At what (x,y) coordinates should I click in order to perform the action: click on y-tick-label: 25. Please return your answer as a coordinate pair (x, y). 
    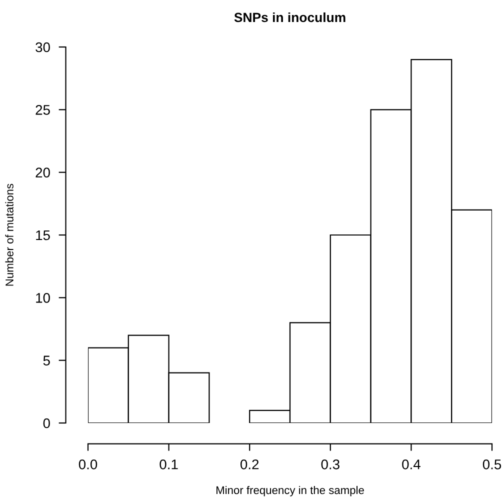
    Looking at the image, I should click on (43, 110).